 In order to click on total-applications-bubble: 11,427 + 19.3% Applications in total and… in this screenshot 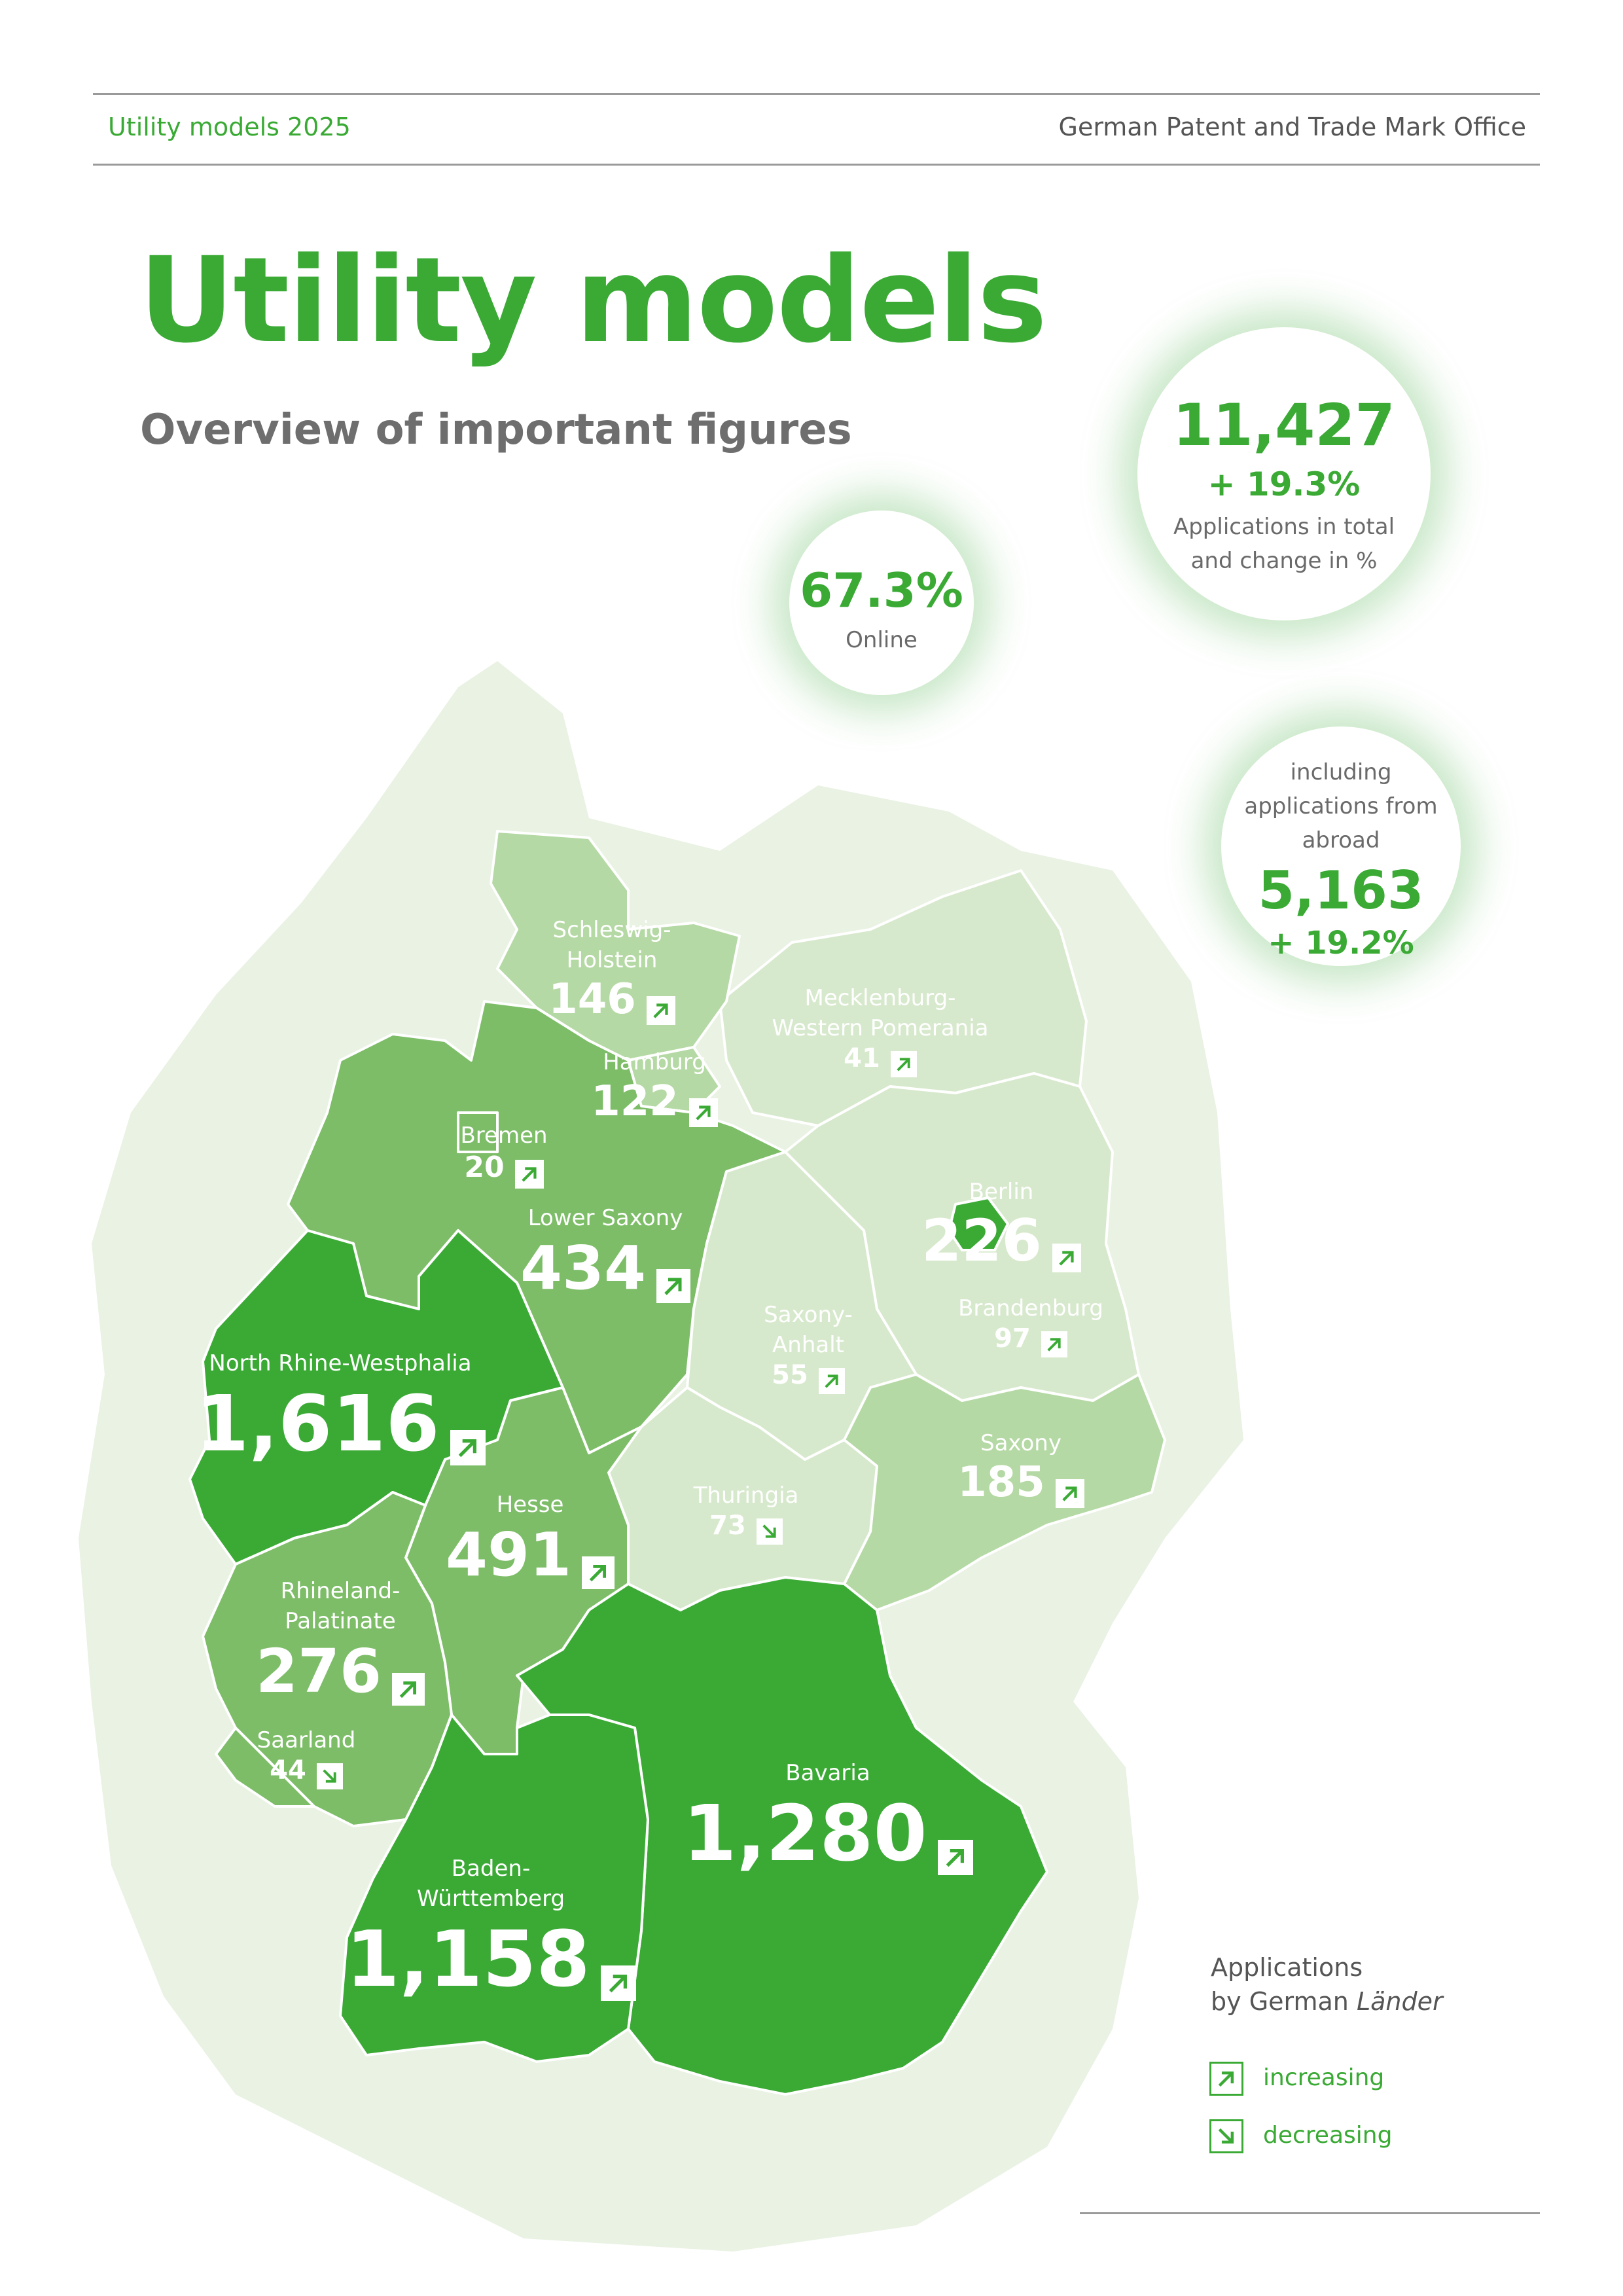, I will do `click(1284, 473)`.